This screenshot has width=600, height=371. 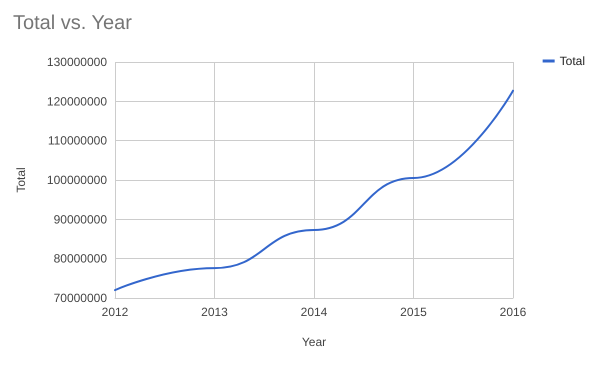 I want to click on y-tick-label: 120000000, so click(x=77, y=101).